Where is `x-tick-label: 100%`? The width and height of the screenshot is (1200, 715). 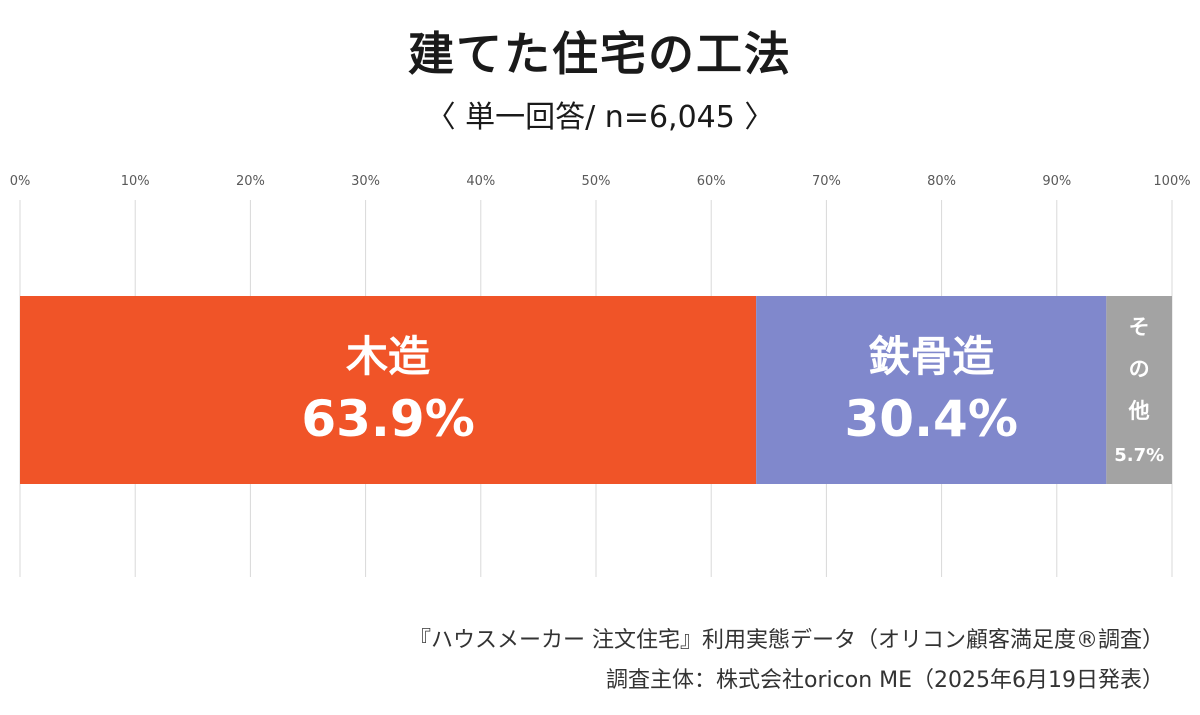 x-tick-label: 100% is located at coordinates (1171, 181).